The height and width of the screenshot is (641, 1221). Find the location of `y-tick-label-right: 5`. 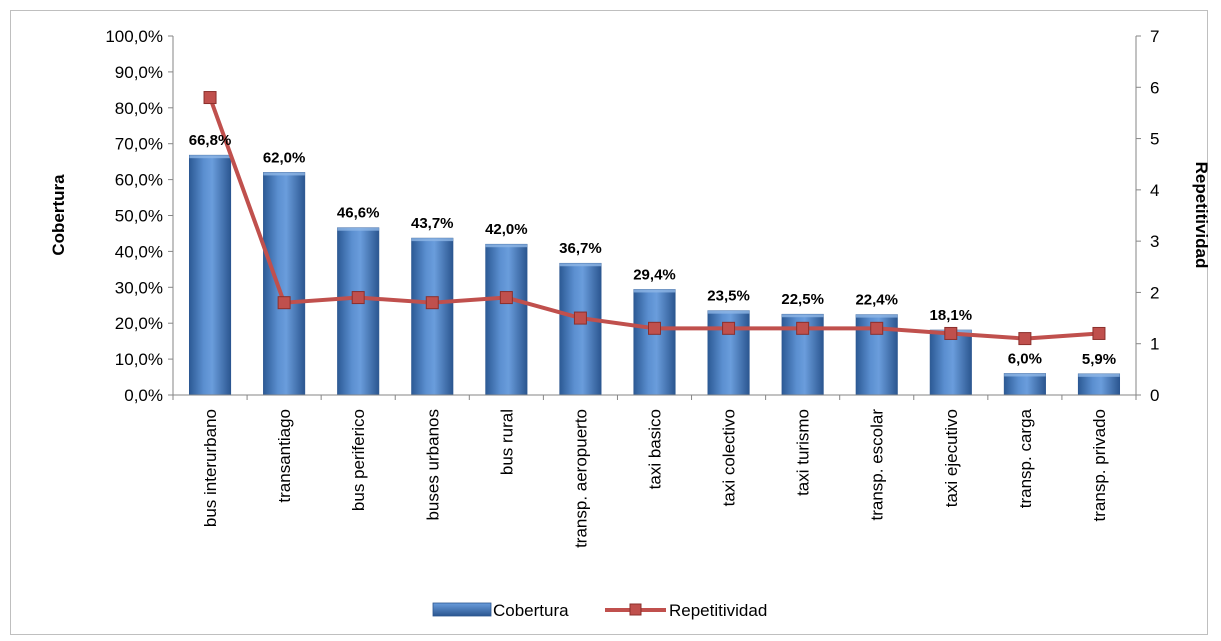

y-tick-label-right: 5 is located at coordinates (1154, 139).